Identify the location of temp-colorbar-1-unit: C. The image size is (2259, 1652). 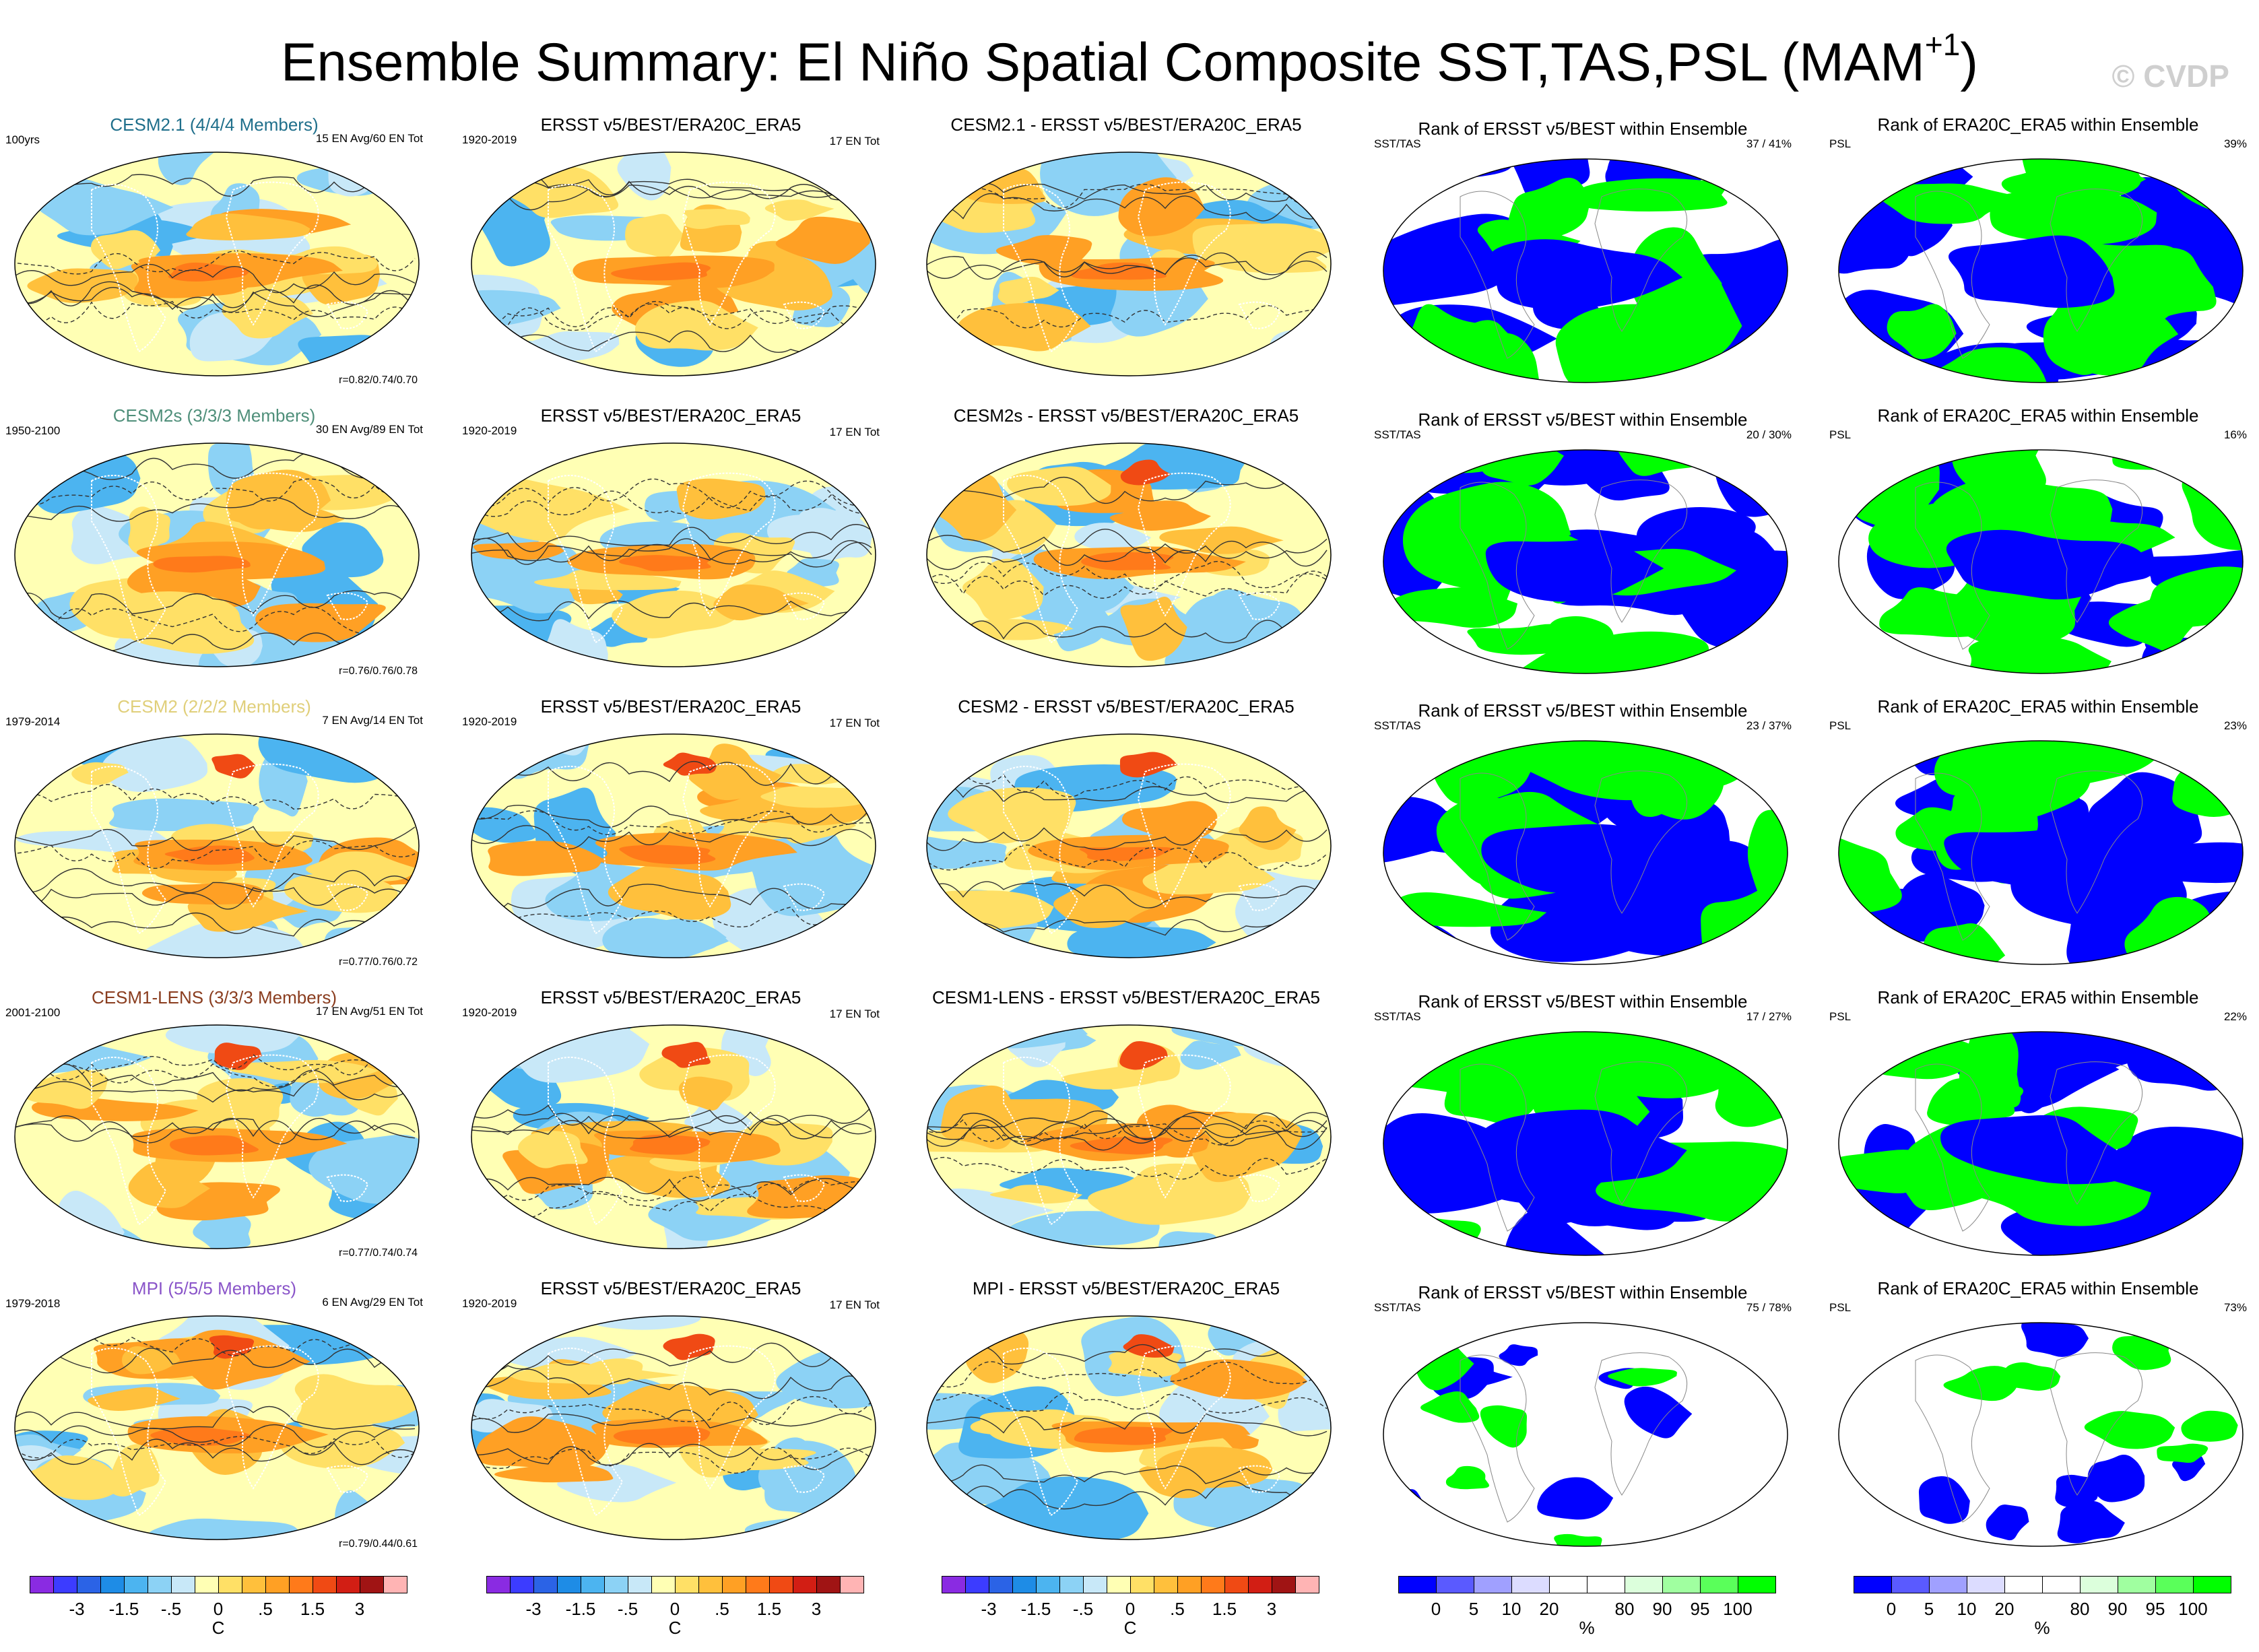
(218, 1628).